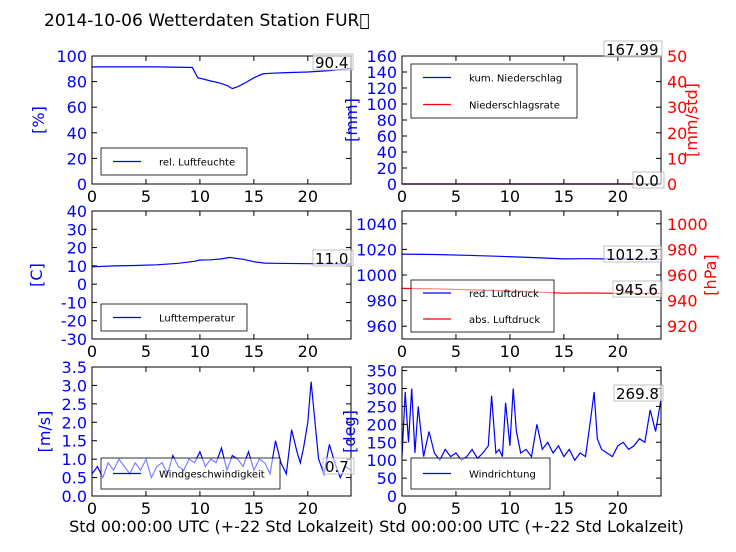  What do you see at coordinates (174, 317) in the screenshot?
I see `temperature-legend: Lufttemperatur` at bounding box center [174, 317].